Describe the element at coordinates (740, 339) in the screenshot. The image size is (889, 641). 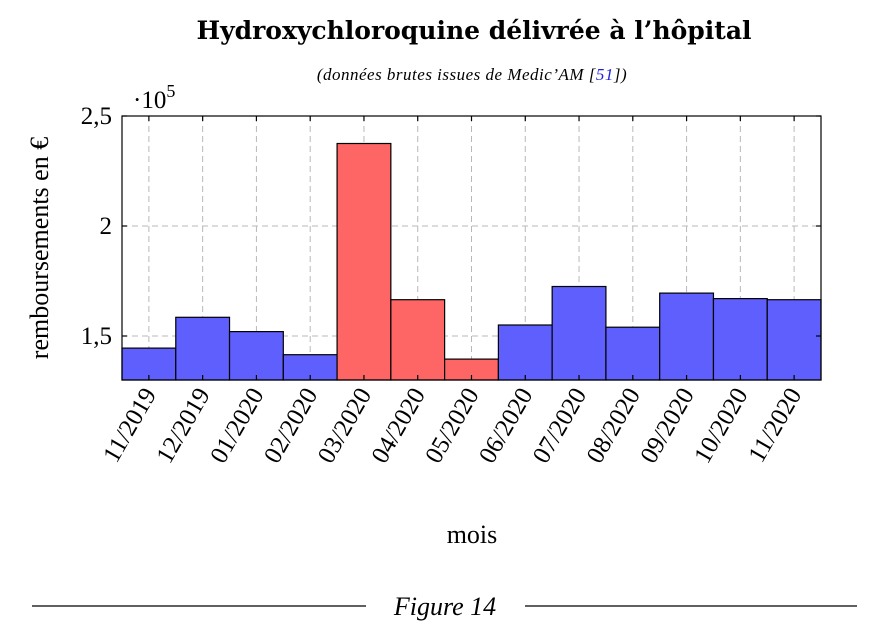
I see `bar-10-2020` at that location.